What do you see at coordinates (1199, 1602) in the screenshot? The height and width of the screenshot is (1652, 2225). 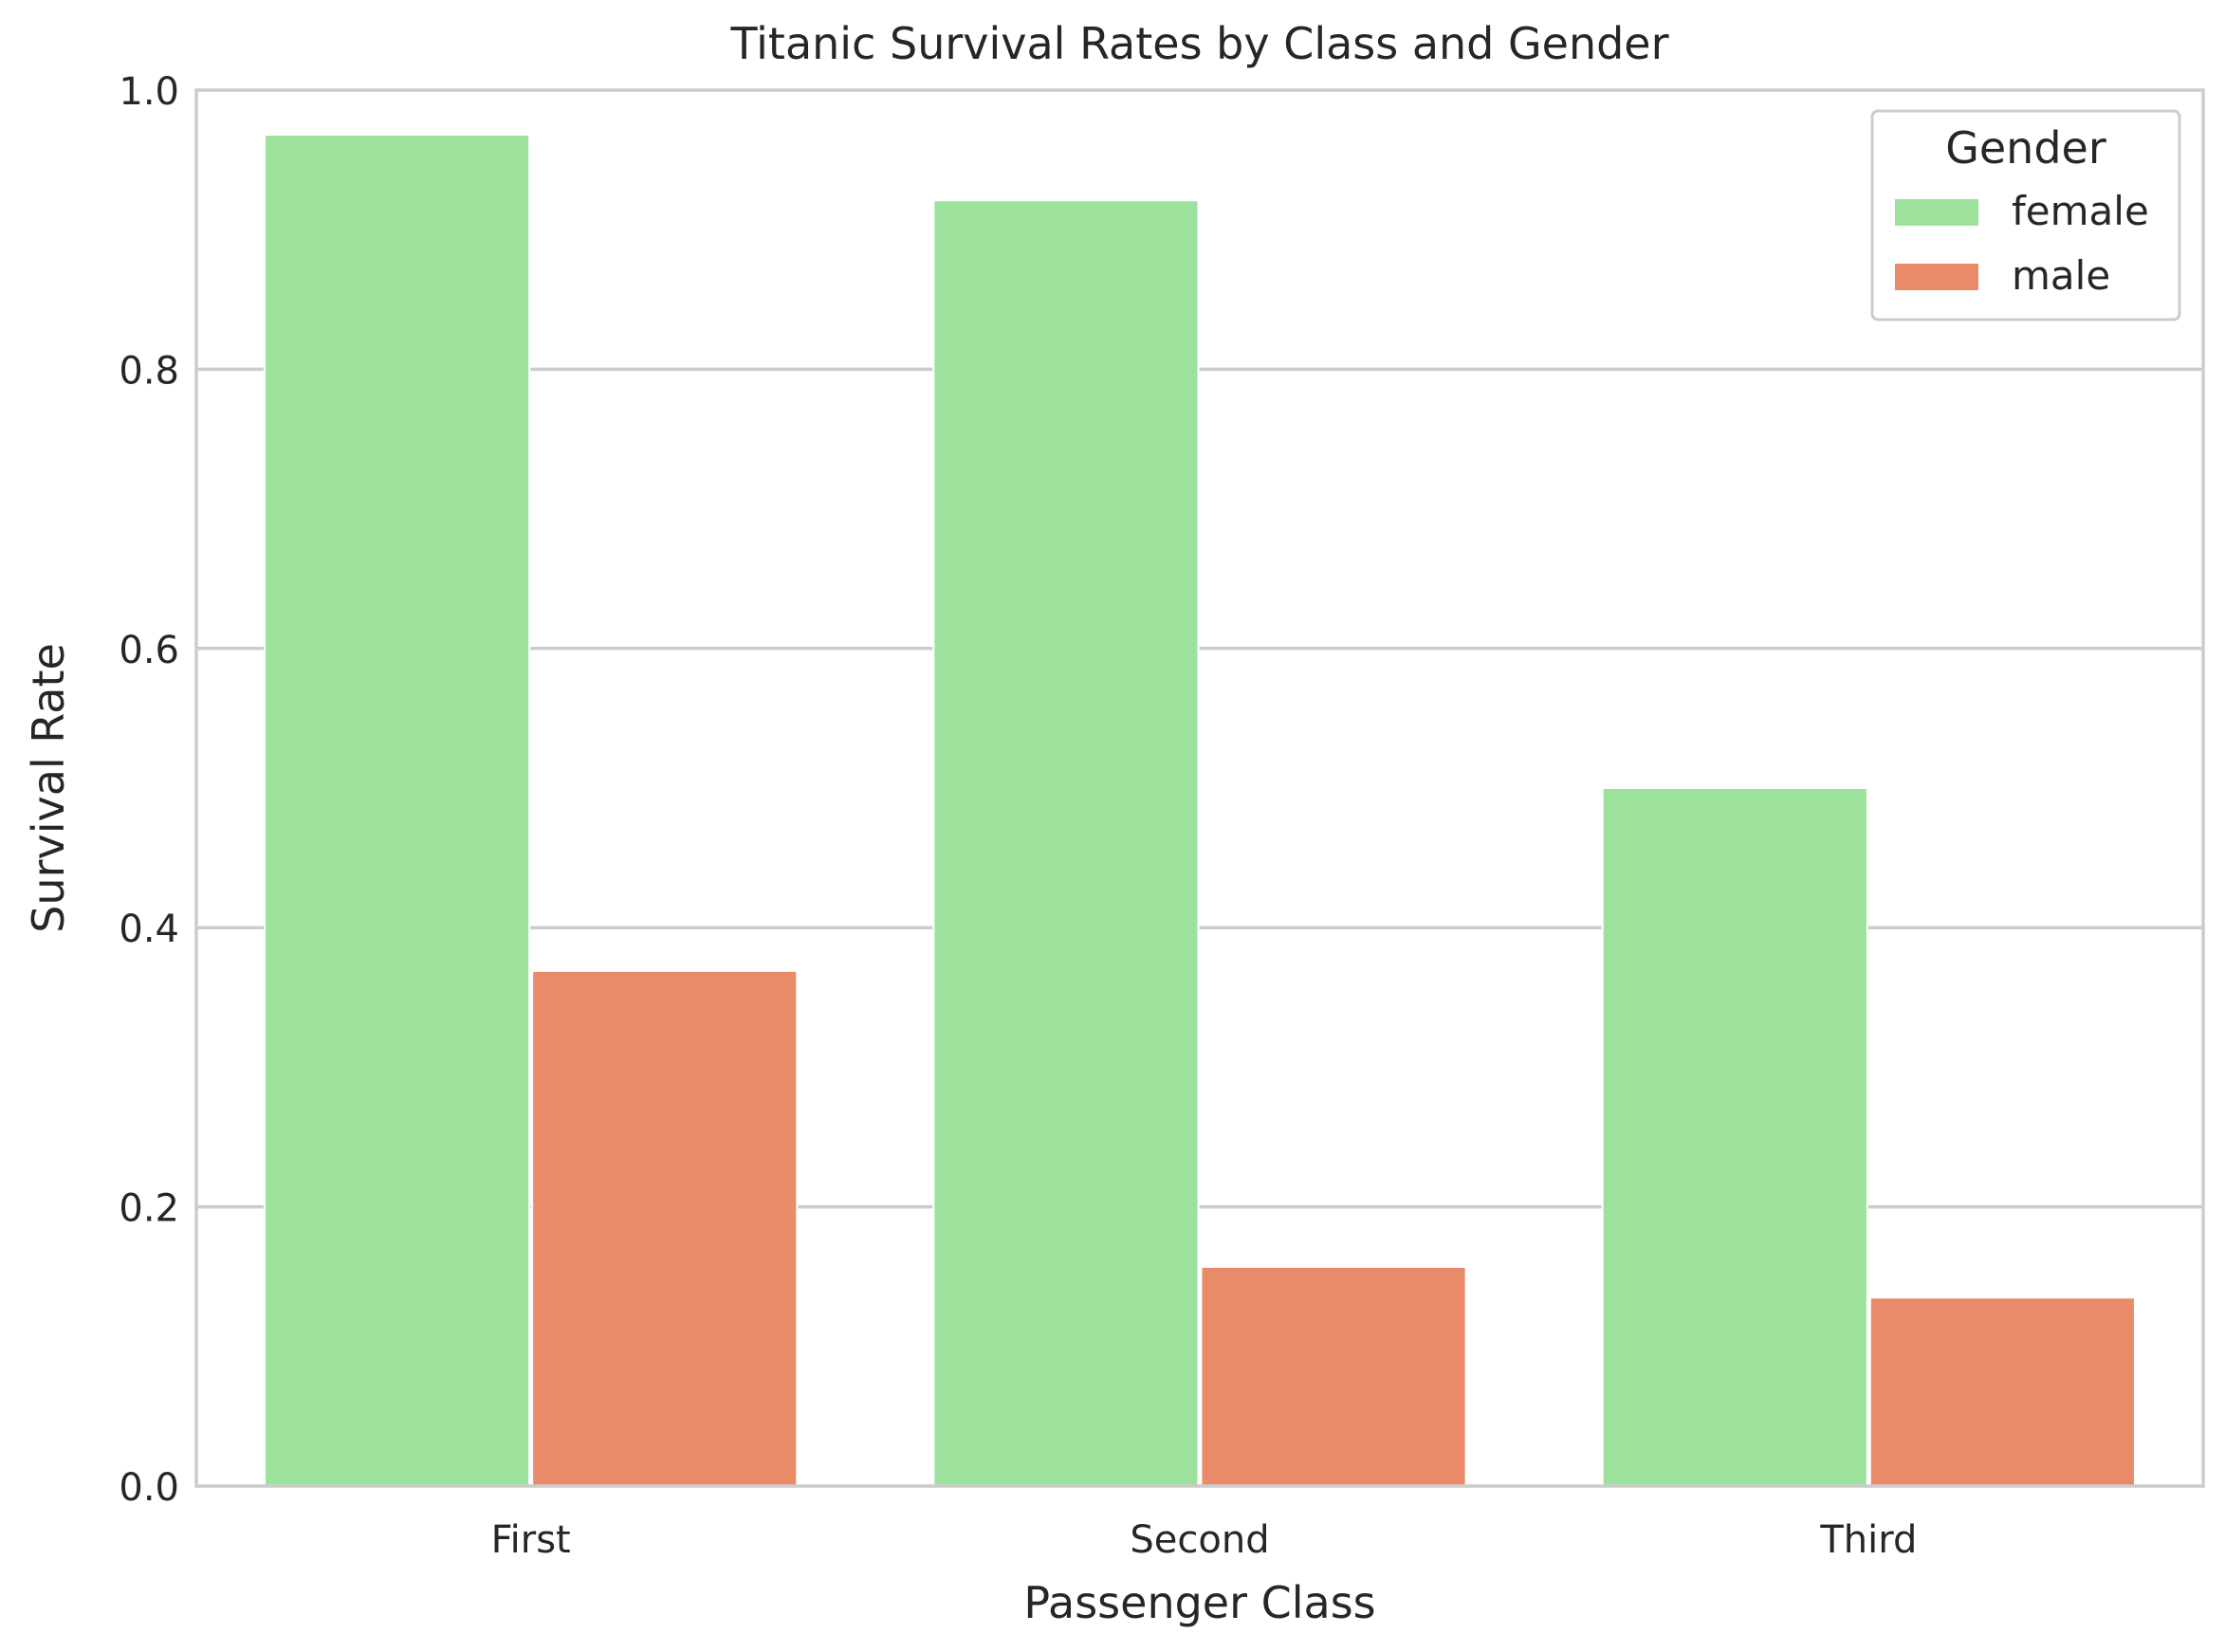 I see `x-axis-label: Passenger Class` at bounding box center [1199, 1602].